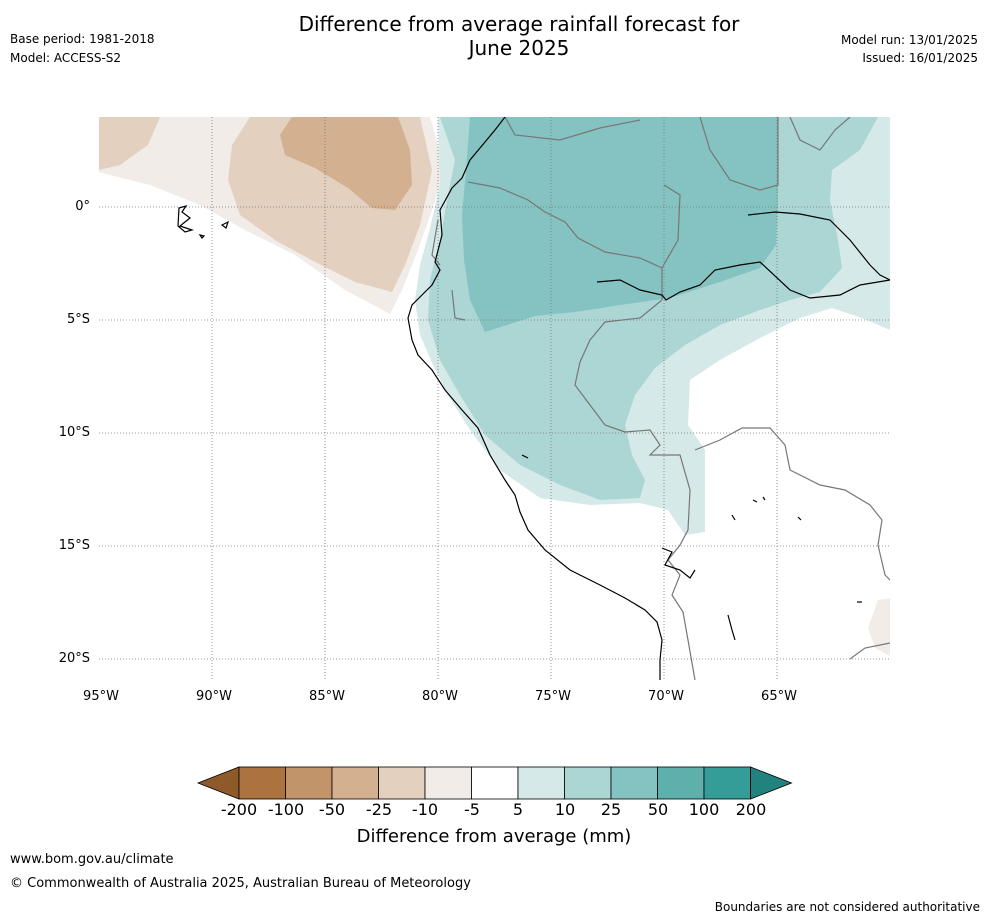 The height and width of the screenshot is (919, 988). Describe the element at coordinates (74, 658) in the screenshot. I see `lat-label-20s: 20°S` at that location.